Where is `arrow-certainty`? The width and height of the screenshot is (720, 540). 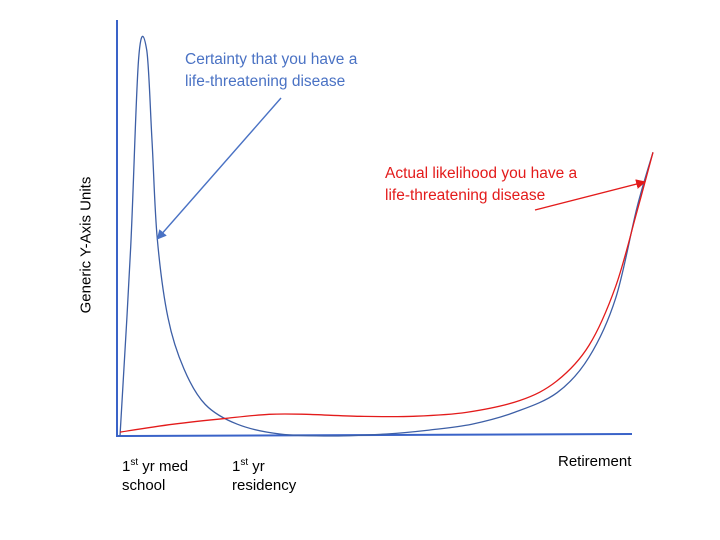
arrow-certainty is located at coordinates (219, 168).